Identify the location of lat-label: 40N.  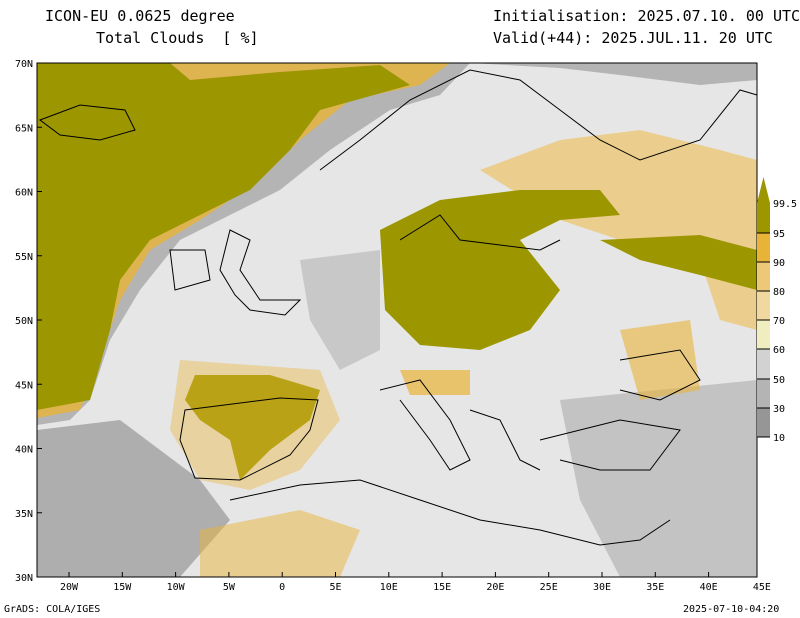
(24, 450).